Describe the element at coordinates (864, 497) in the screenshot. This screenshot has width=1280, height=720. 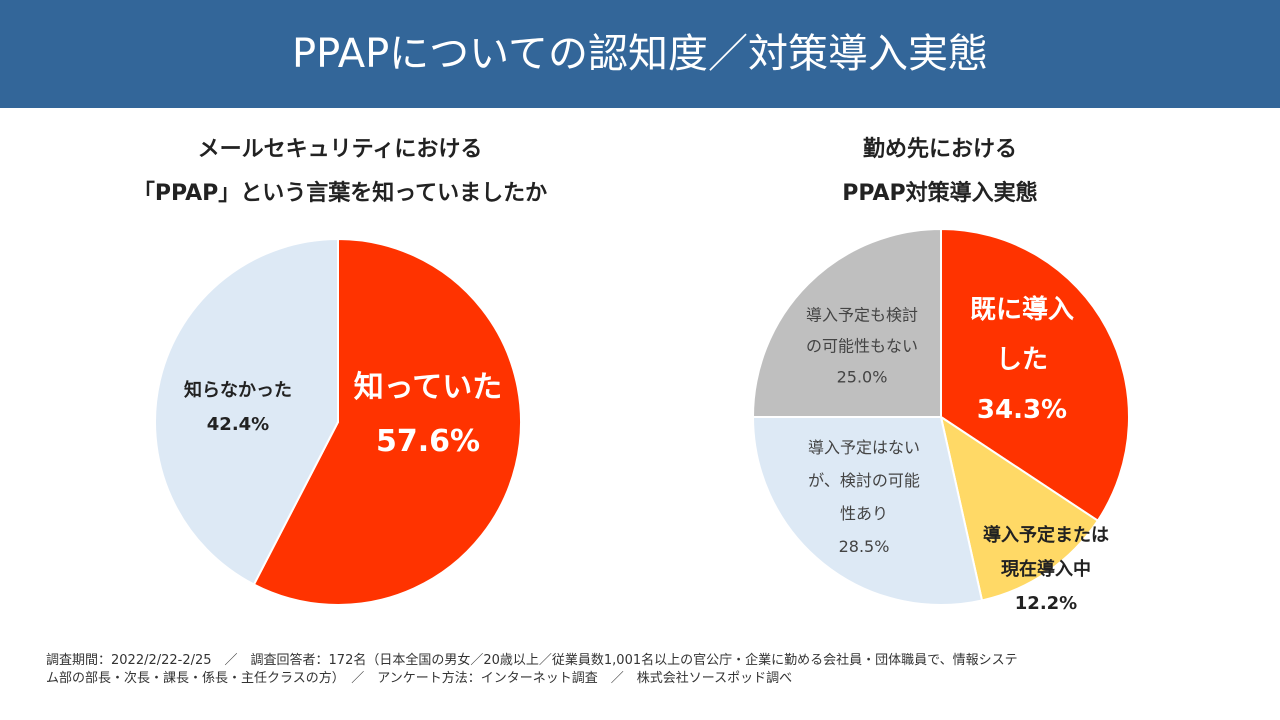
I see `slice-label-considering: 導入予定はない が、検討の可能 性あり 28.5%` at that location.